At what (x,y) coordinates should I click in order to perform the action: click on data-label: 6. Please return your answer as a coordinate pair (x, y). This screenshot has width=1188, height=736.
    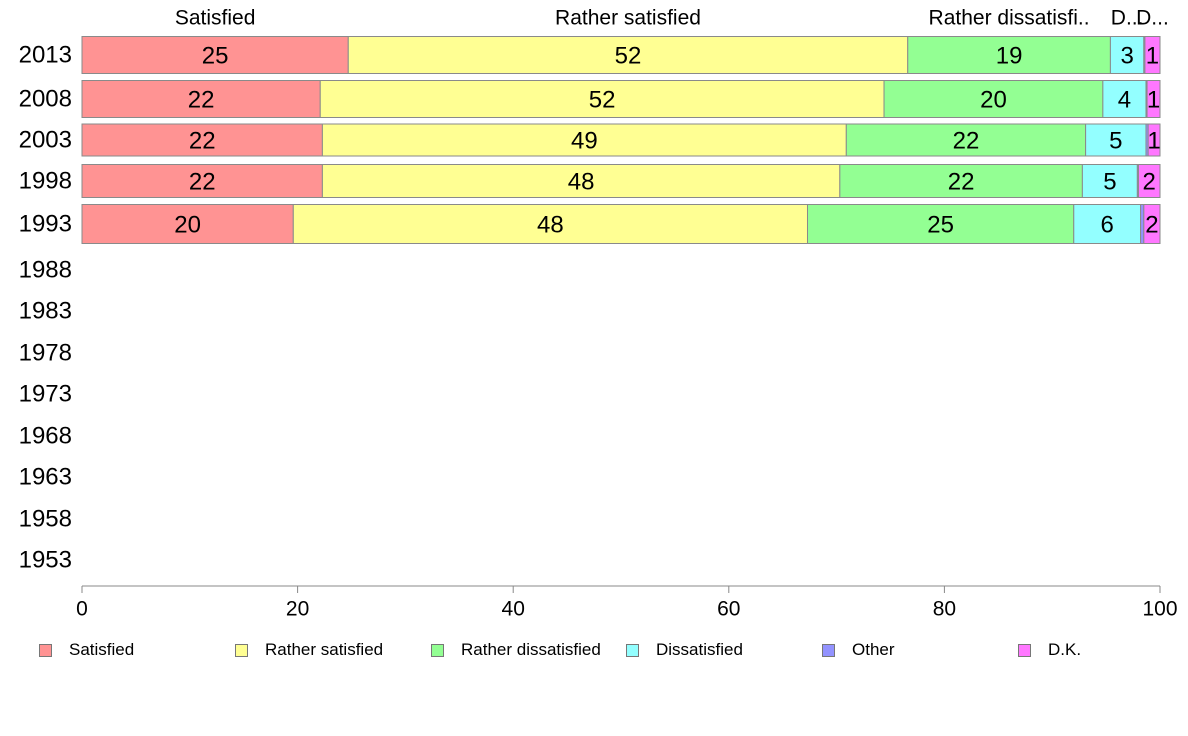
    Looking at the image, I should click on (1106, 225).